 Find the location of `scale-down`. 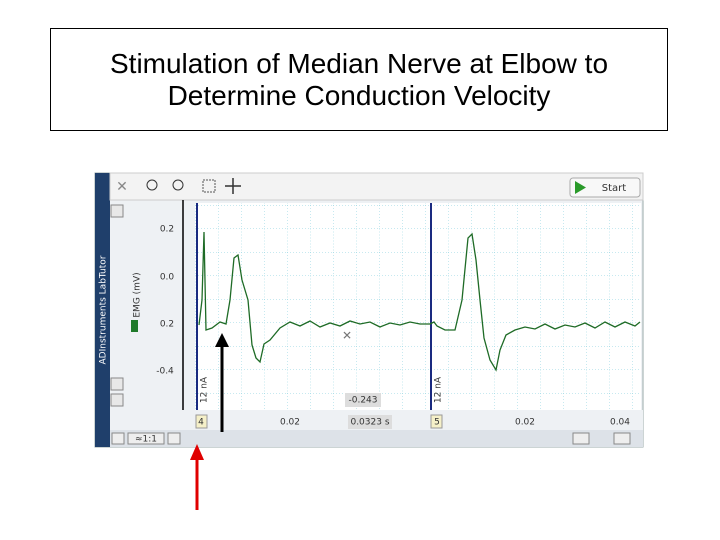

scale-down is located at coordinates (117, 400).